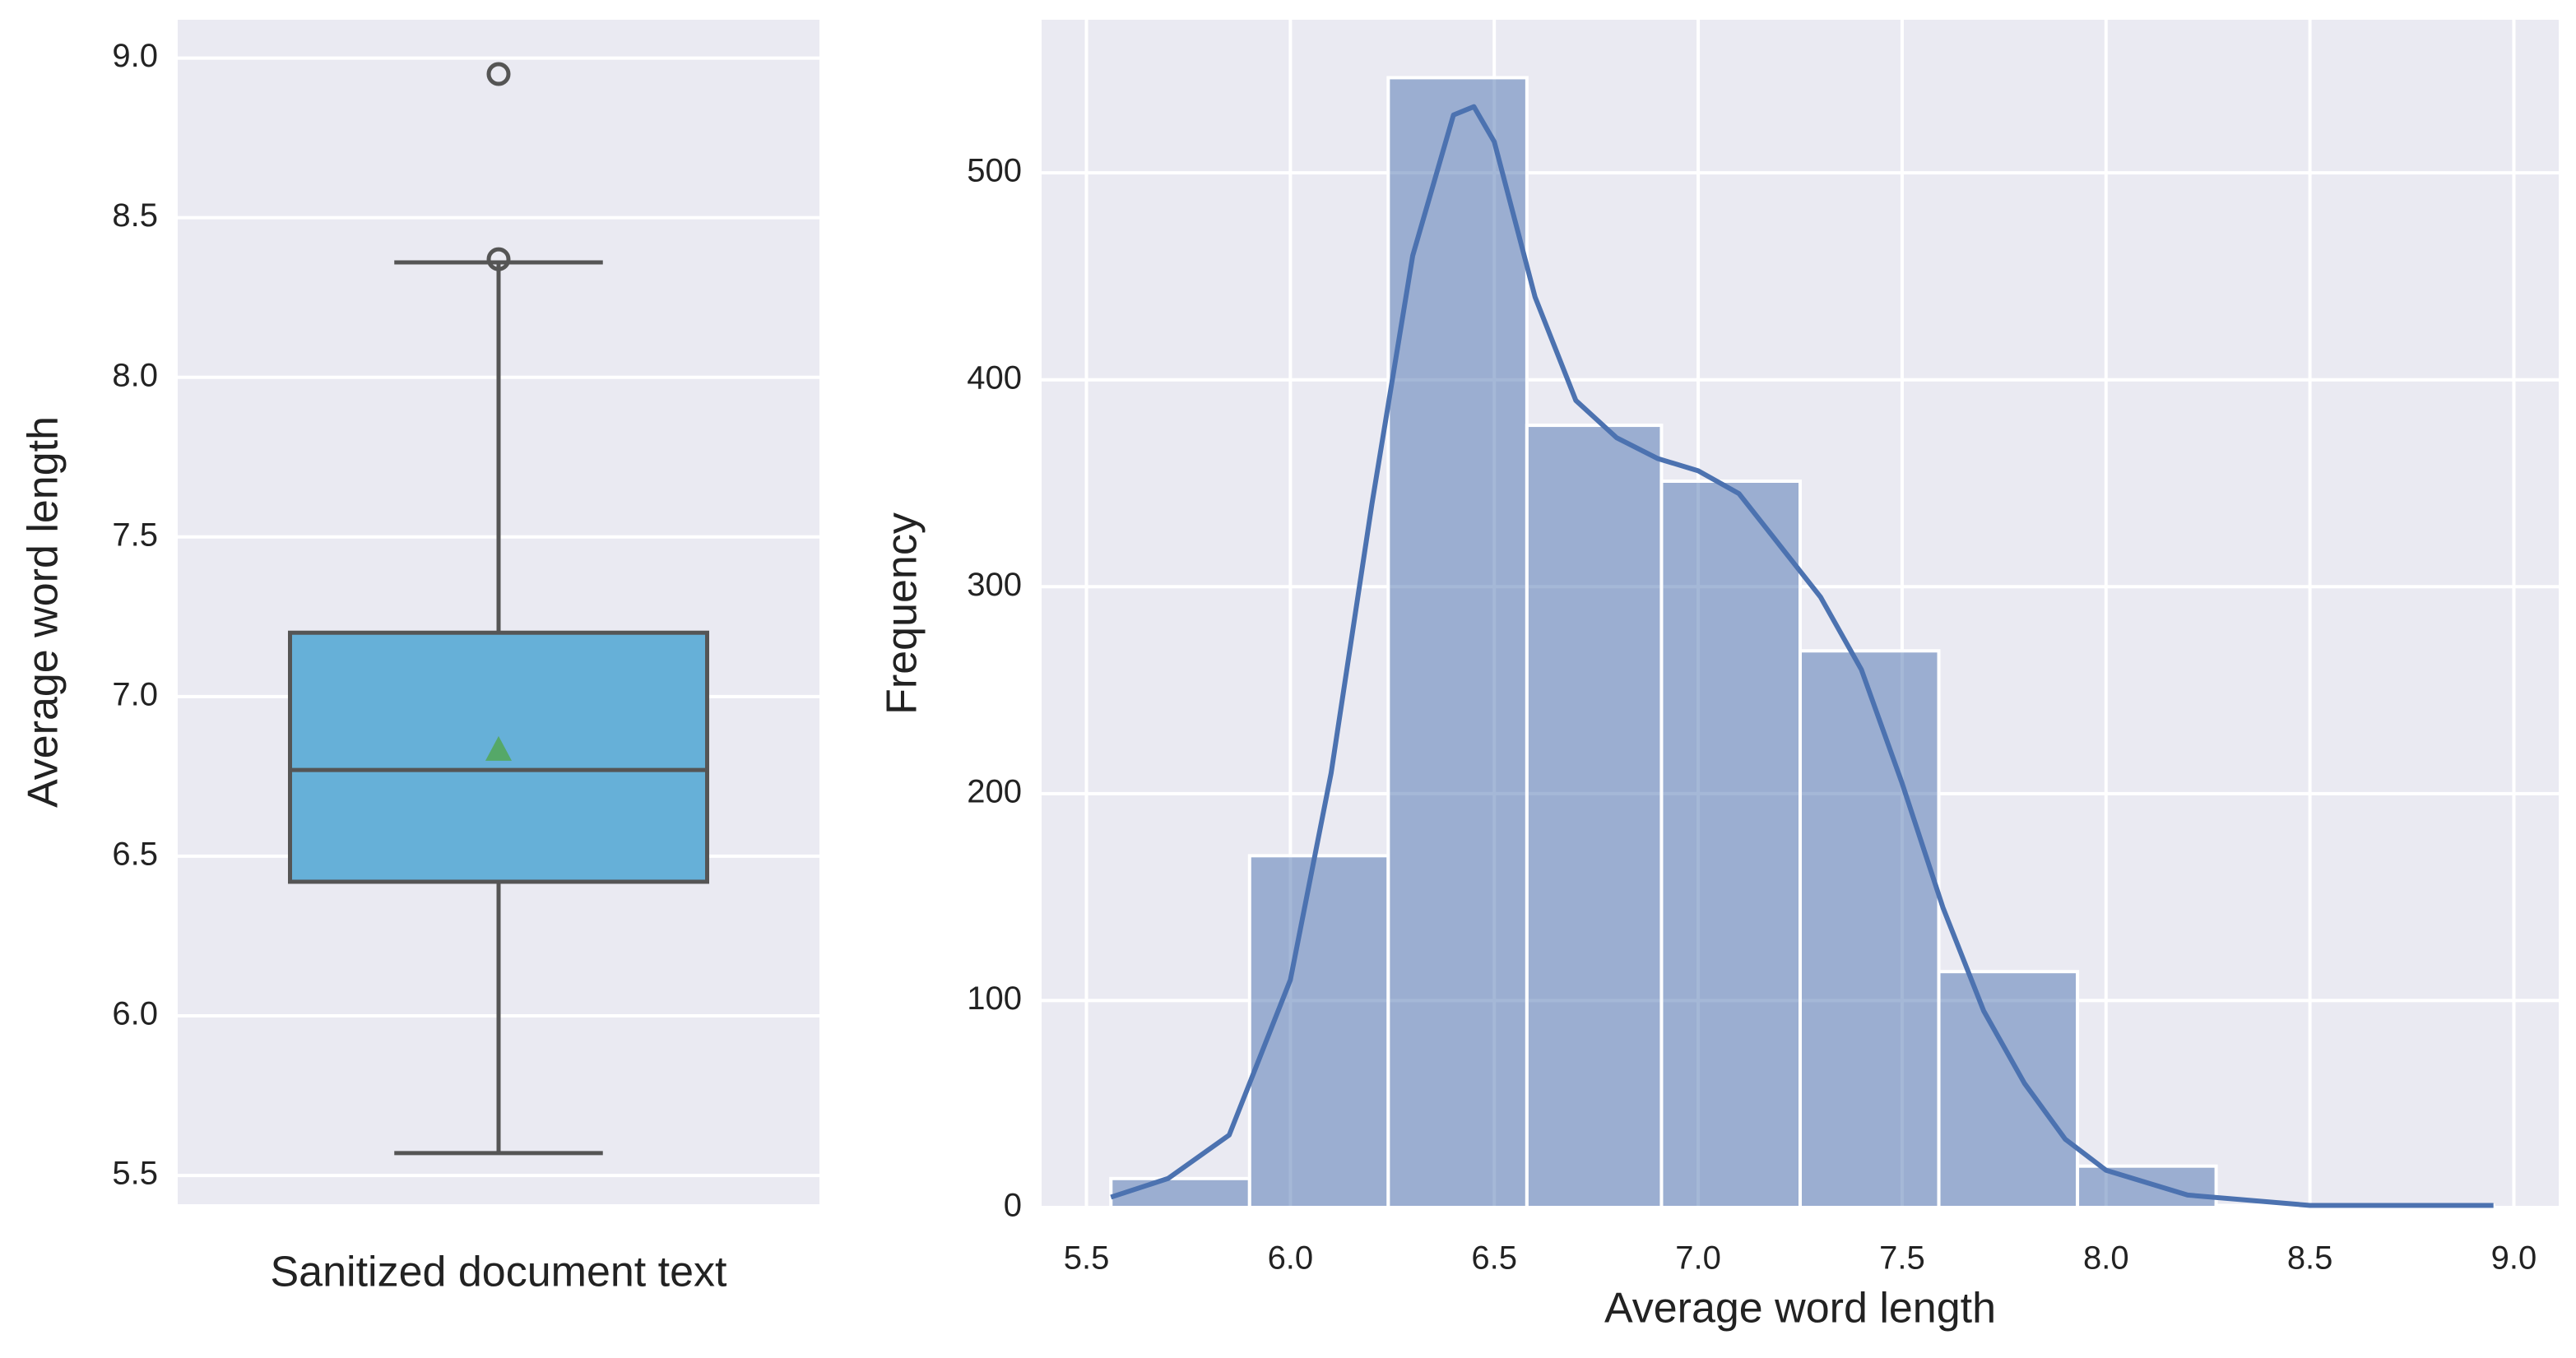 This screenshot has width=2576, height=1358. Describe the element at coordinates (1013, 1206) in the screenshot. I see `y-tick-label: 0` at that location.